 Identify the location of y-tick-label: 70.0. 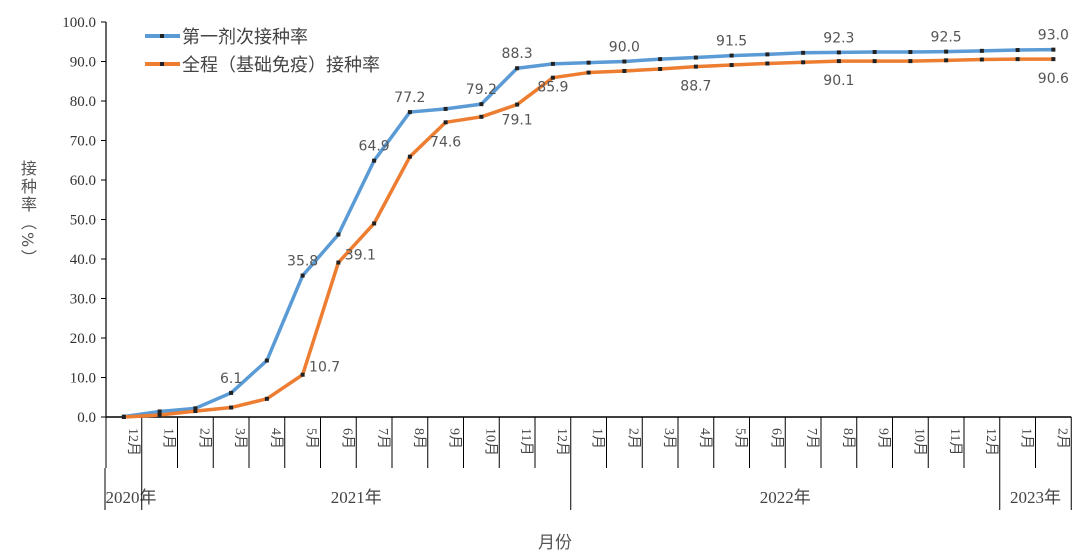
(83, 142).